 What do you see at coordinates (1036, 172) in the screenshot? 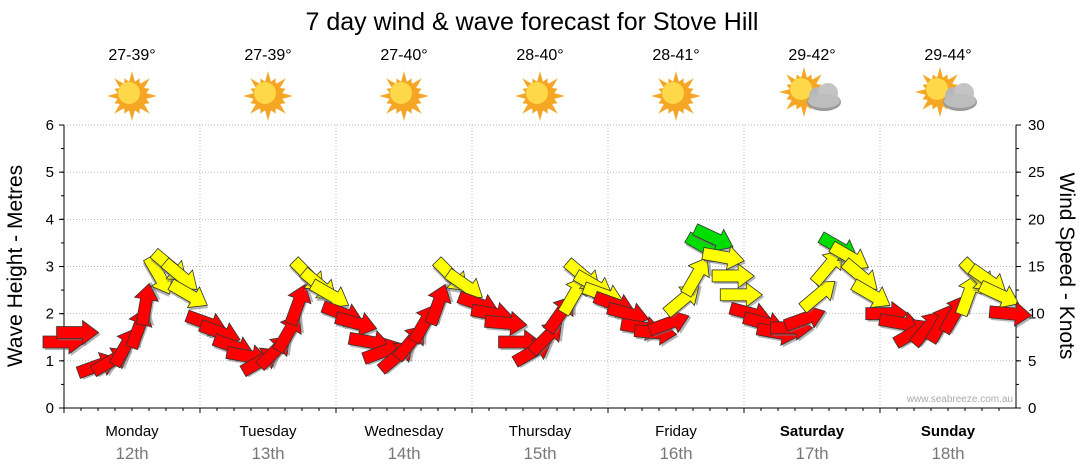
I see `y2-tick-label: 25` at bounding box center [1036, 172].